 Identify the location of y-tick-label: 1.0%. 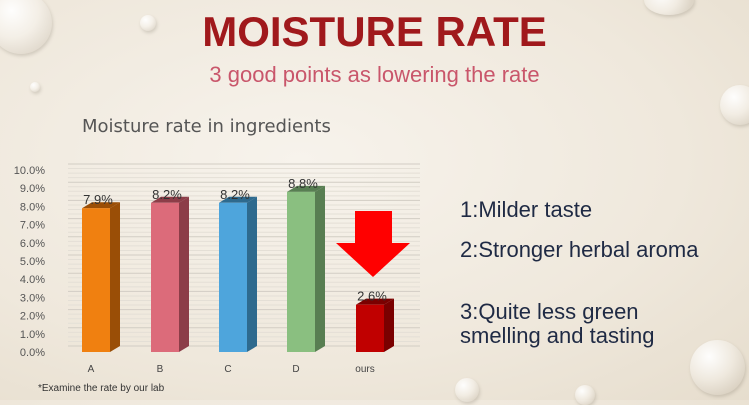
(32, 335).